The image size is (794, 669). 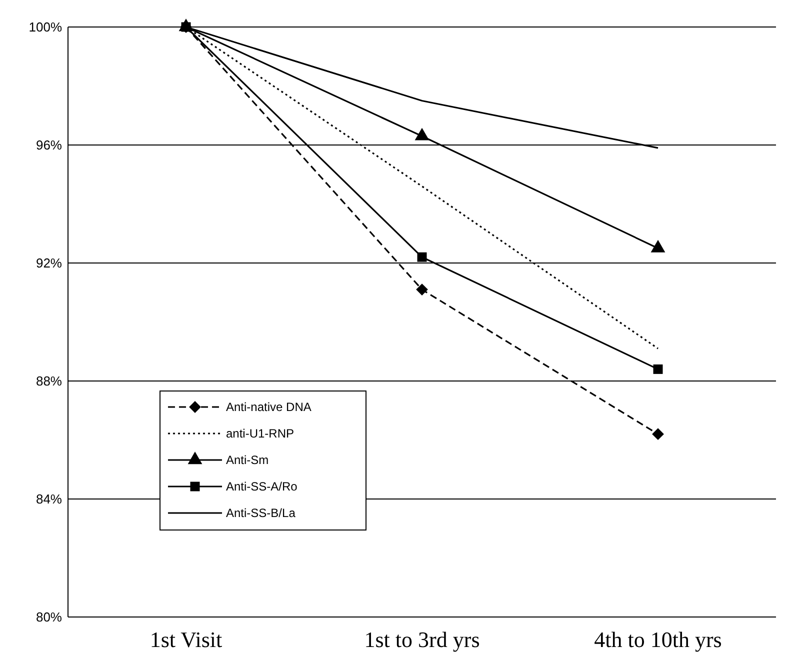 I want to click on x-tick-label: 4th to 10th yrs, so click(x=658, y=639).